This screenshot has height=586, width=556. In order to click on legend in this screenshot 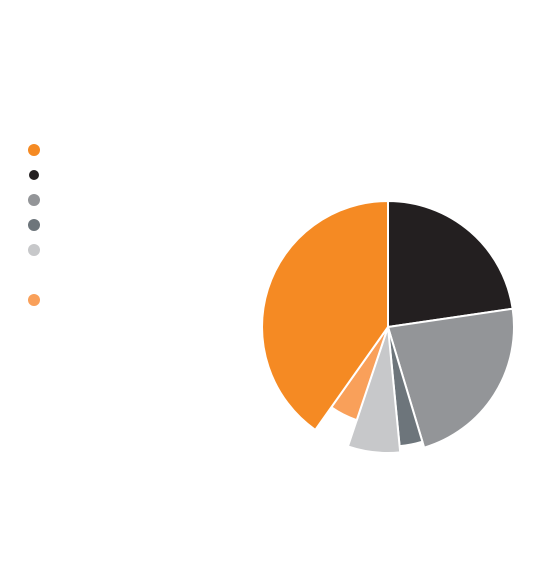, I will do `click(34, 225)`.